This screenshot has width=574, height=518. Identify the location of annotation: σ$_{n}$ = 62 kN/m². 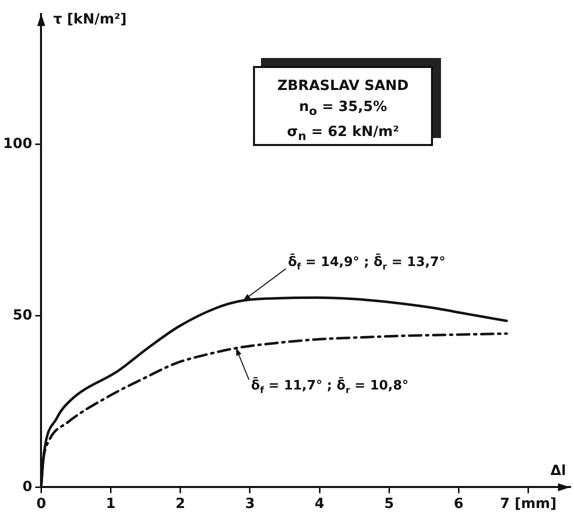
(343, 133).